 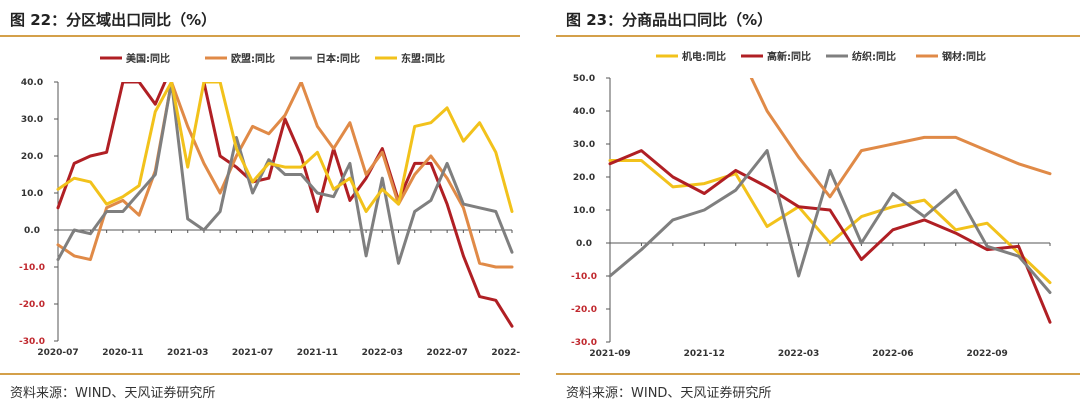 I want to click on x-tick-label: 2020-07, so click(x=57, y=353).